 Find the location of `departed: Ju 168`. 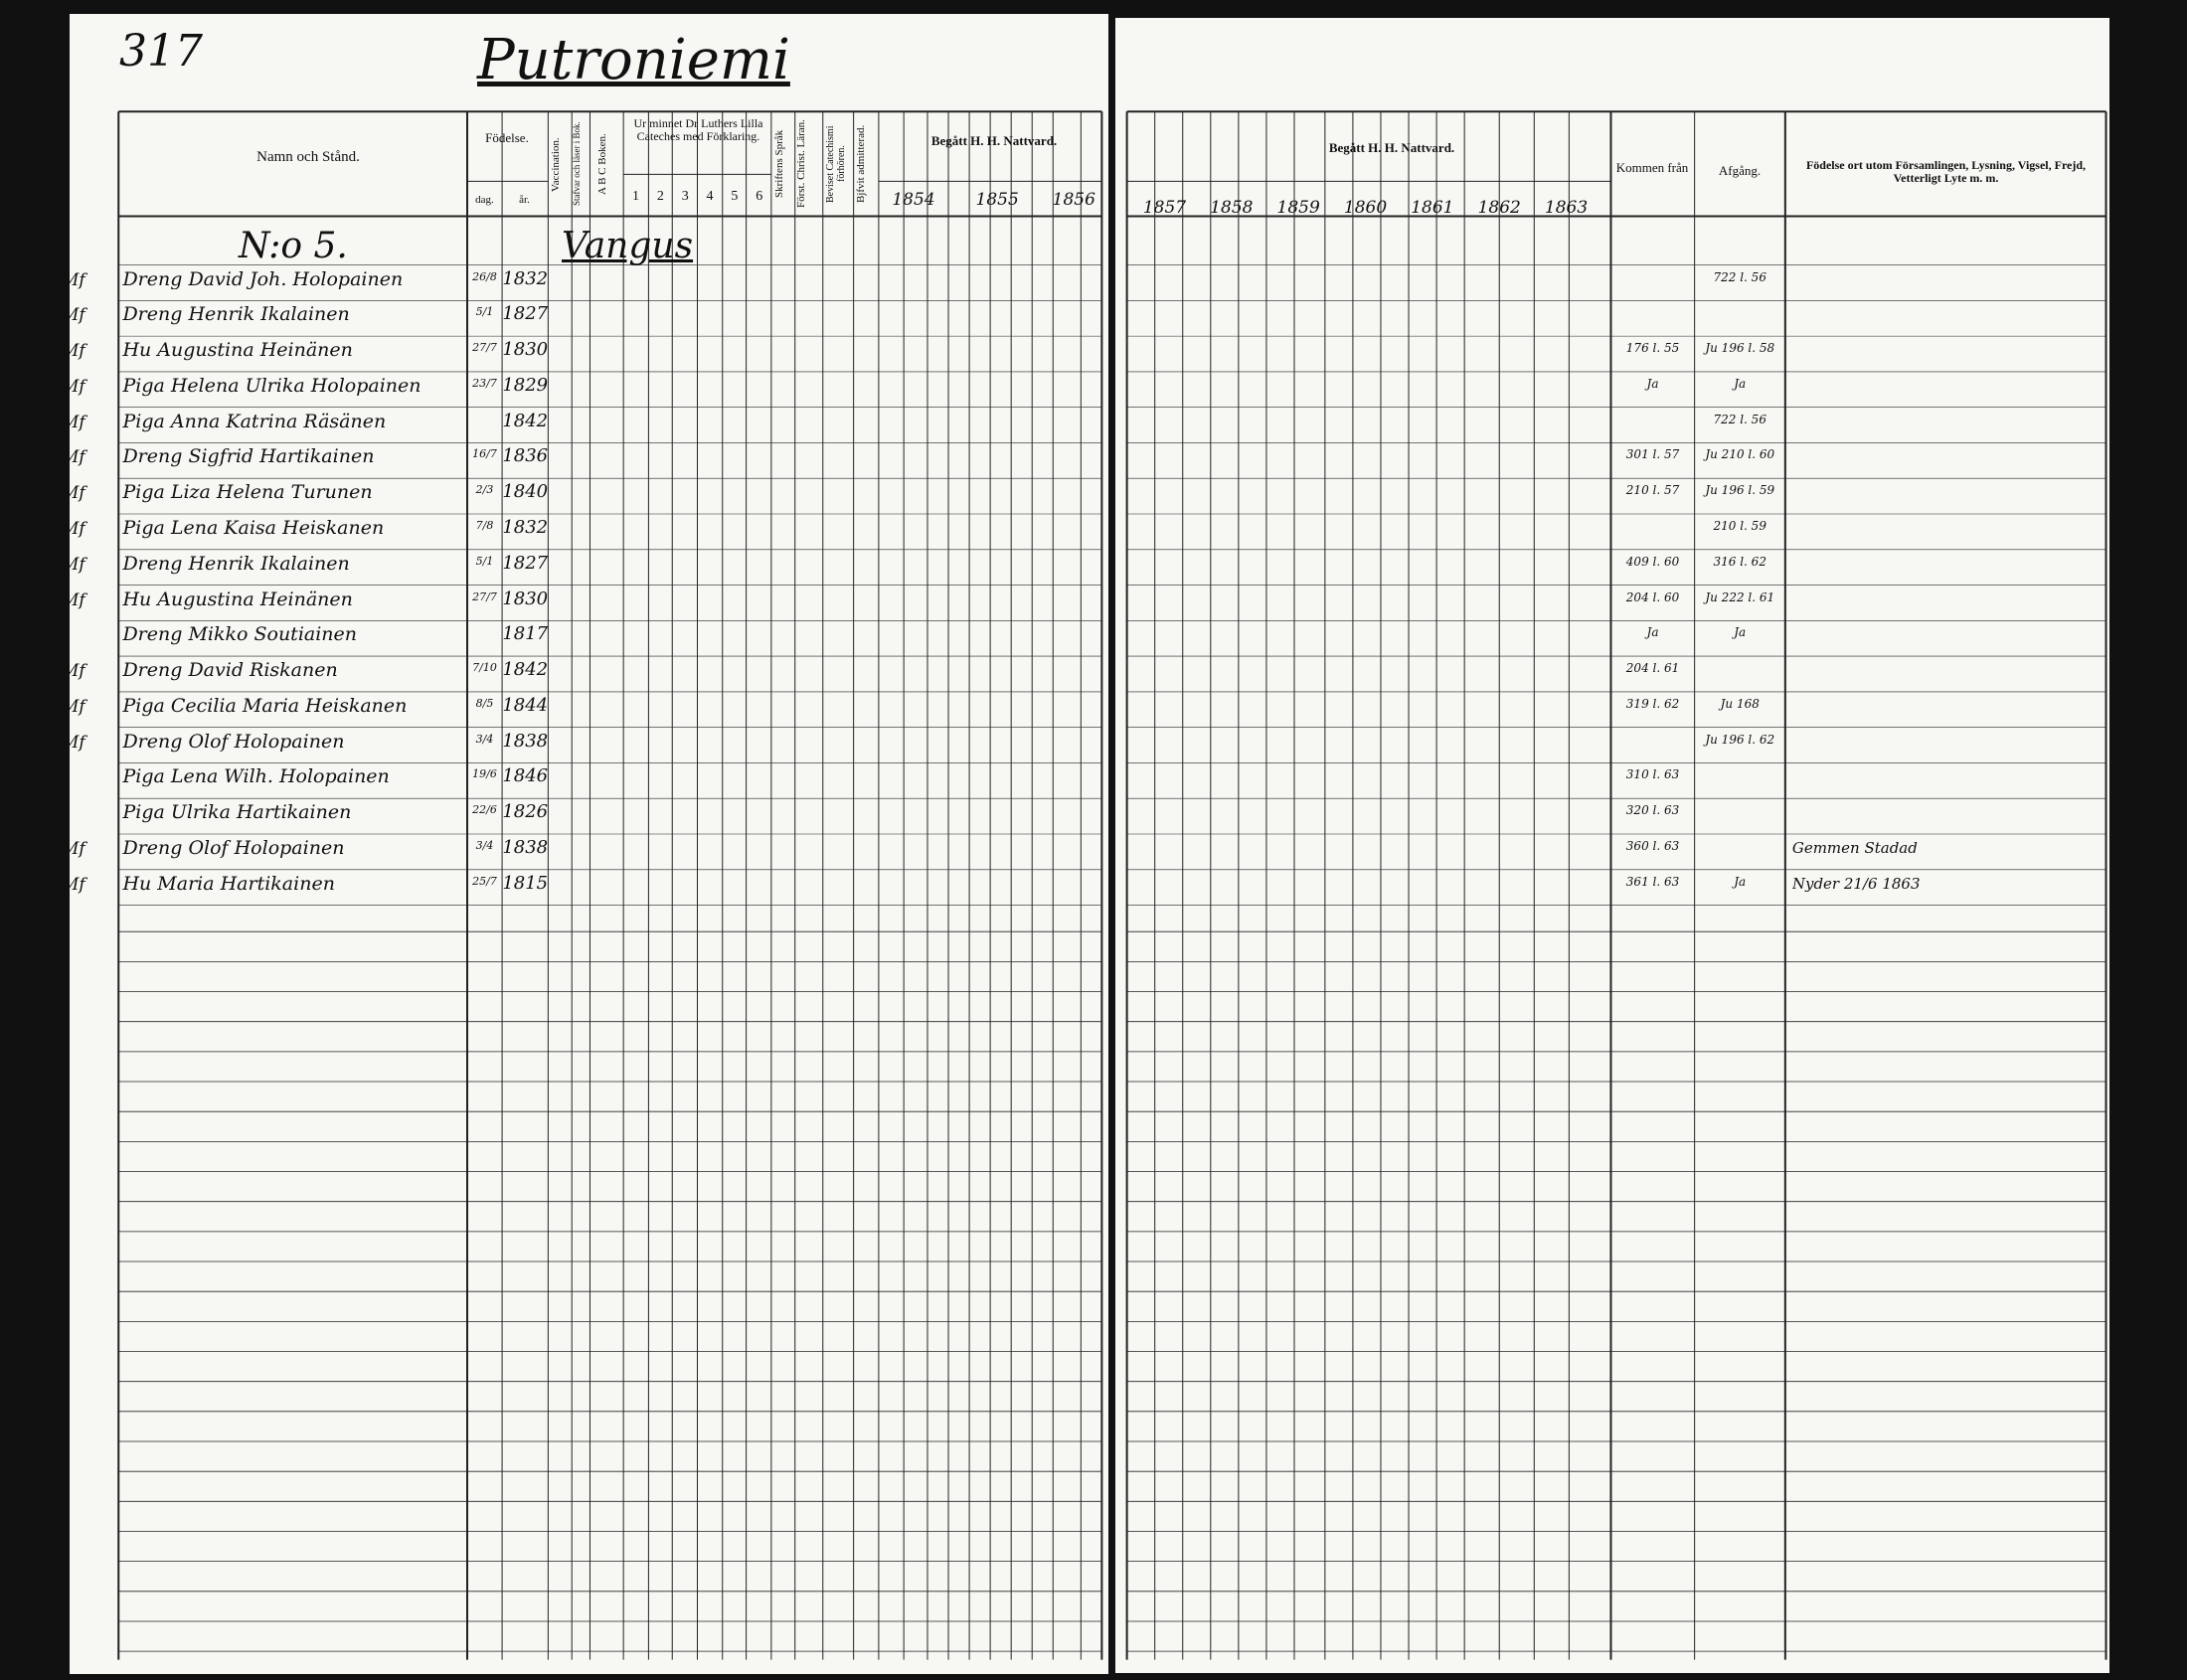

departed: Ju 168 is located at coordinates (1740, 704).